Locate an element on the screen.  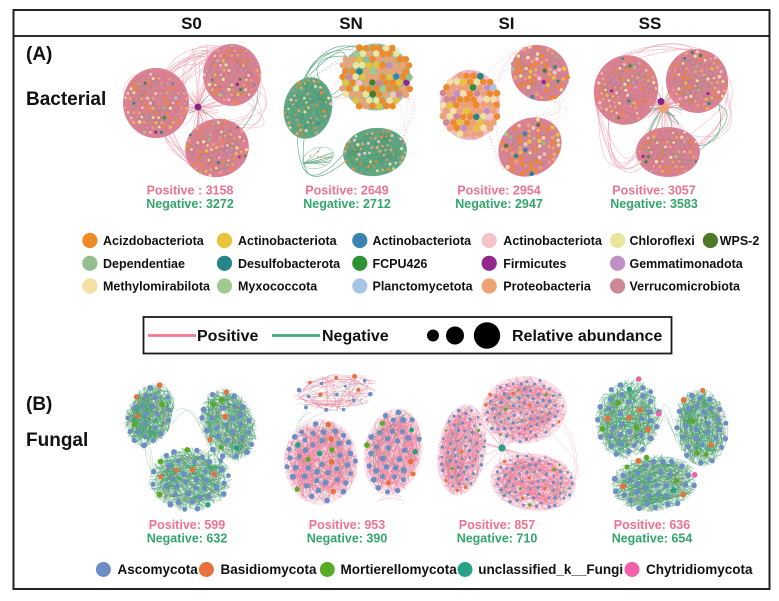
svg-text: Mortierellomycota is located at coordinates (399, 569).